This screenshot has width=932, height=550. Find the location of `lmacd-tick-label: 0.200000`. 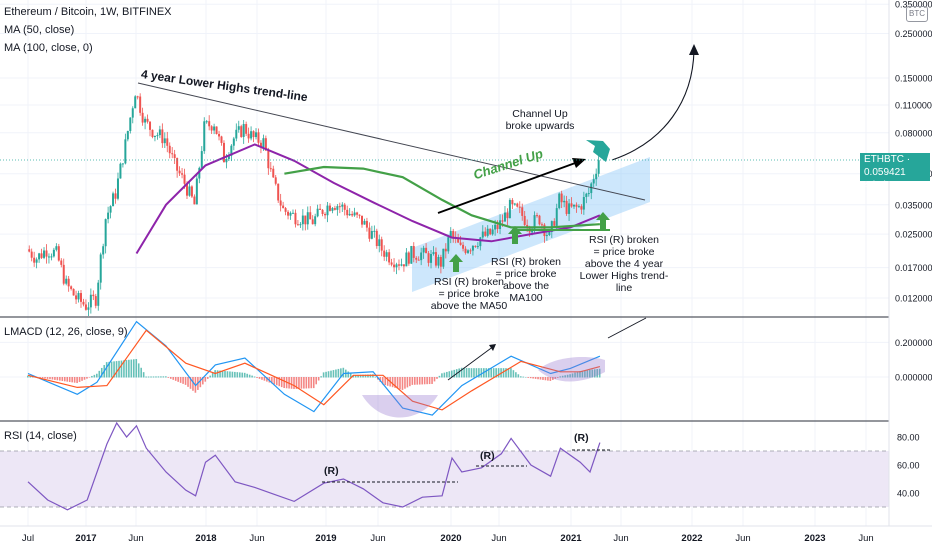

lmacd-tick-label: 0.200000 is located at coordinates (913, 343).